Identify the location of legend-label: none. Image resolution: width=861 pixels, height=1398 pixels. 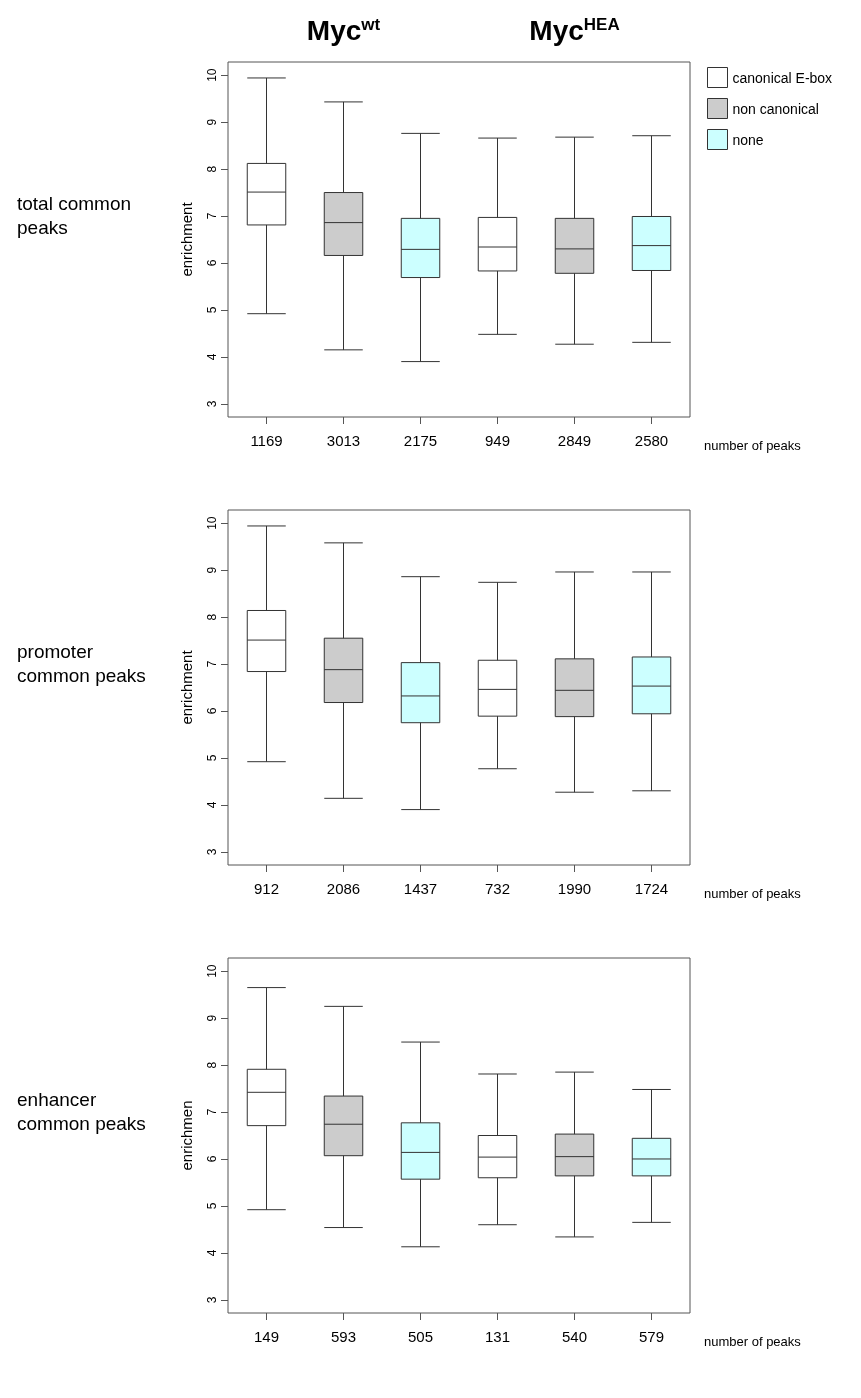
(748, 139).